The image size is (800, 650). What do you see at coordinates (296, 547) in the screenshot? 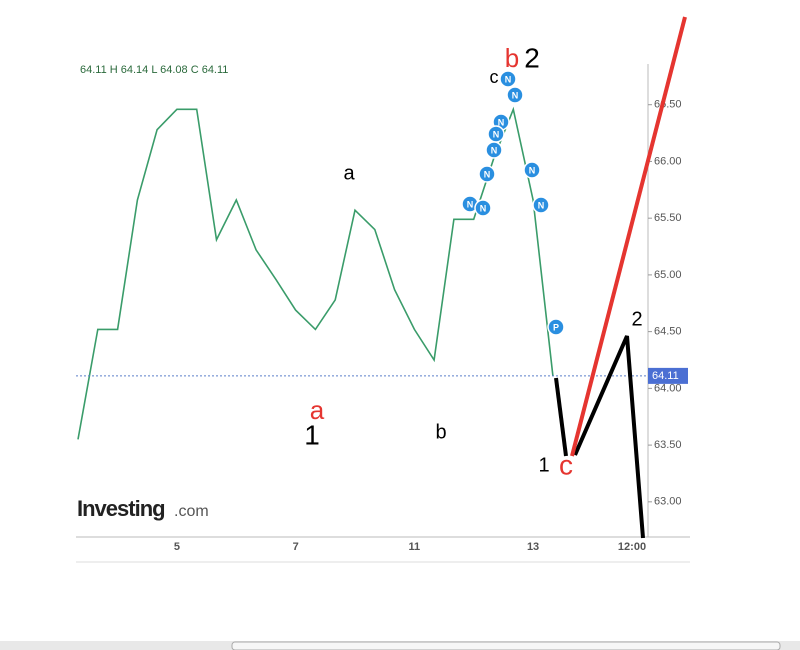
I see `x-tick-label: 7` at bounding box center [296, 547].